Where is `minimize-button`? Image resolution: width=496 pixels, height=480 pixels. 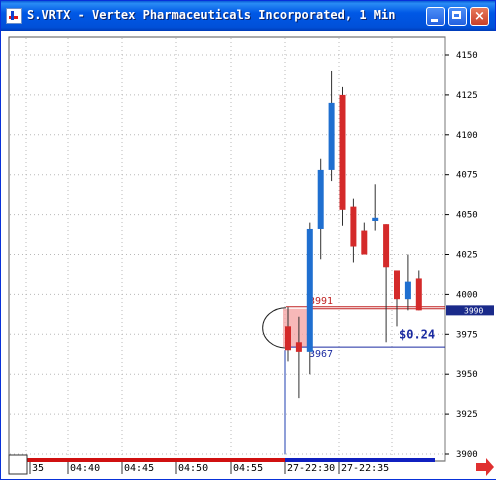 minimize-button is located at coordinates (435, 16).